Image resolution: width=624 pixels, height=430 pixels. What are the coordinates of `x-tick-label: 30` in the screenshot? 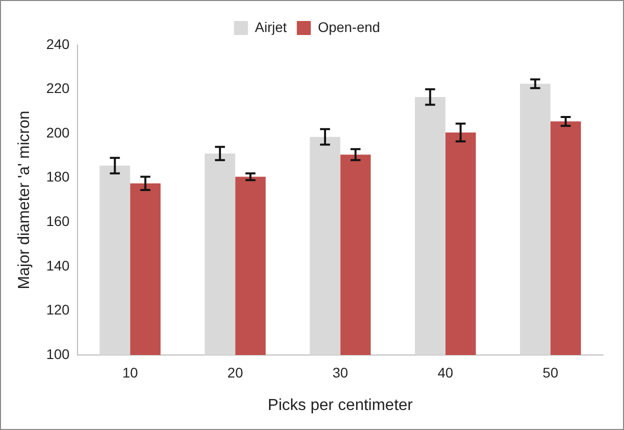 It's located at (340, 372).